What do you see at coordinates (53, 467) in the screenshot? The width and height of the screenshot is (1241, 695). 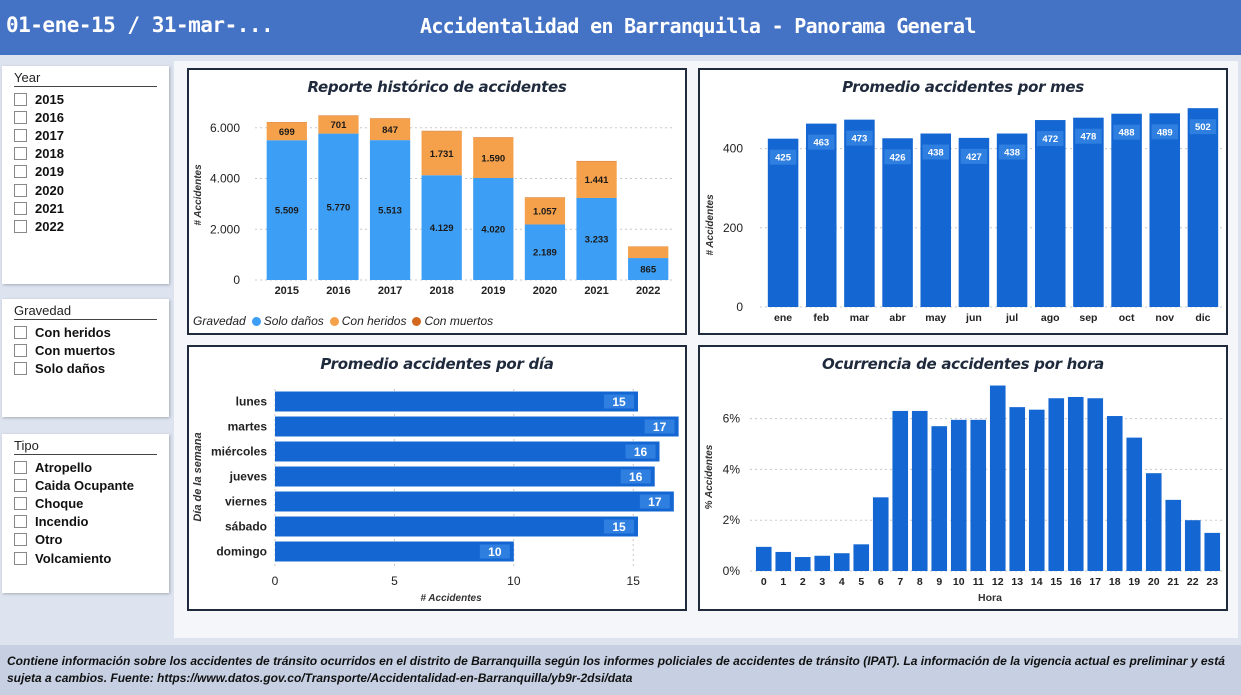 I see `tipo-slicer-item: Atropello` at bounding box center [53, 467].